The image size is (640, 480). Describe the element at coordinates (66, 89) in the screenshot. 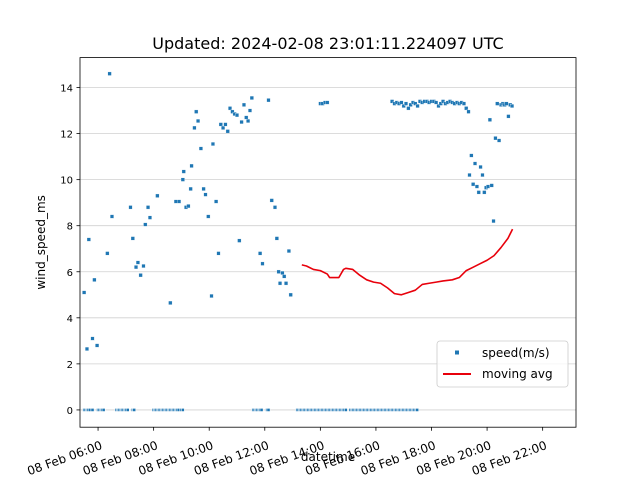

I see `y-tick-label: 14` at that location.